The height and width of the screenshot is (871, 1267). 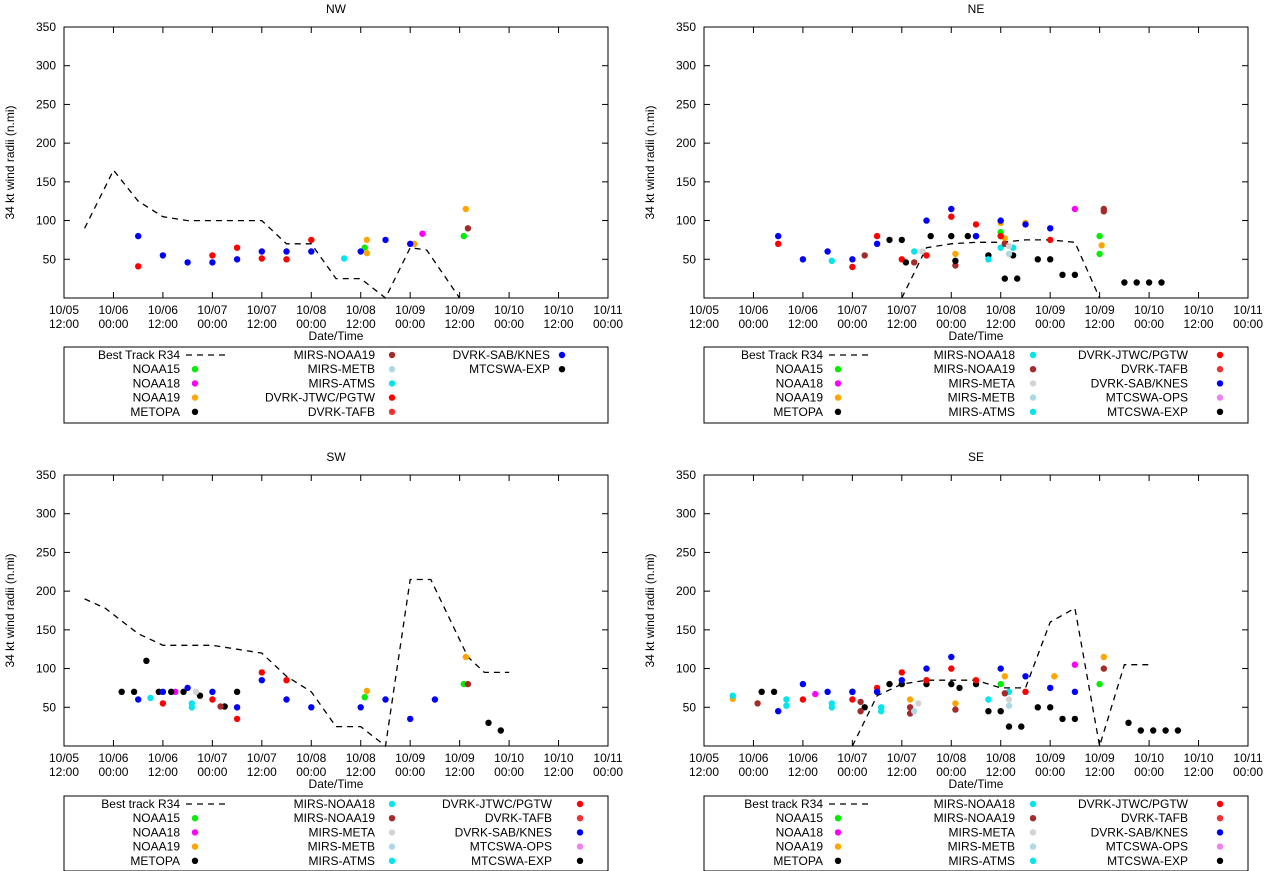 What do you see at coordinates (1199, 310) in the screenshot?
I see `x-tick-label-date: 10/10` at bounding box center [1199, 310].